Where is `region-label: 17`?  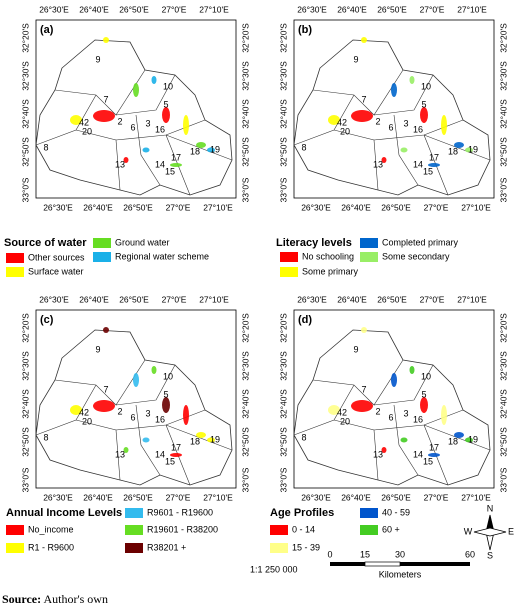 region-label: 17 is located at coordinates (176, 447).